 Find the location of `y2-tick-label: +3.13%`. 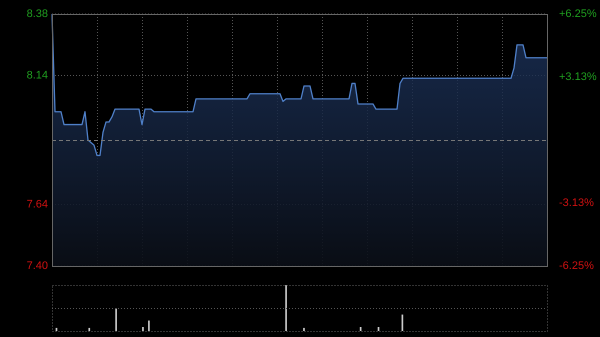

y2-tick-label: +3.13% is located at coordinates (578, 76).